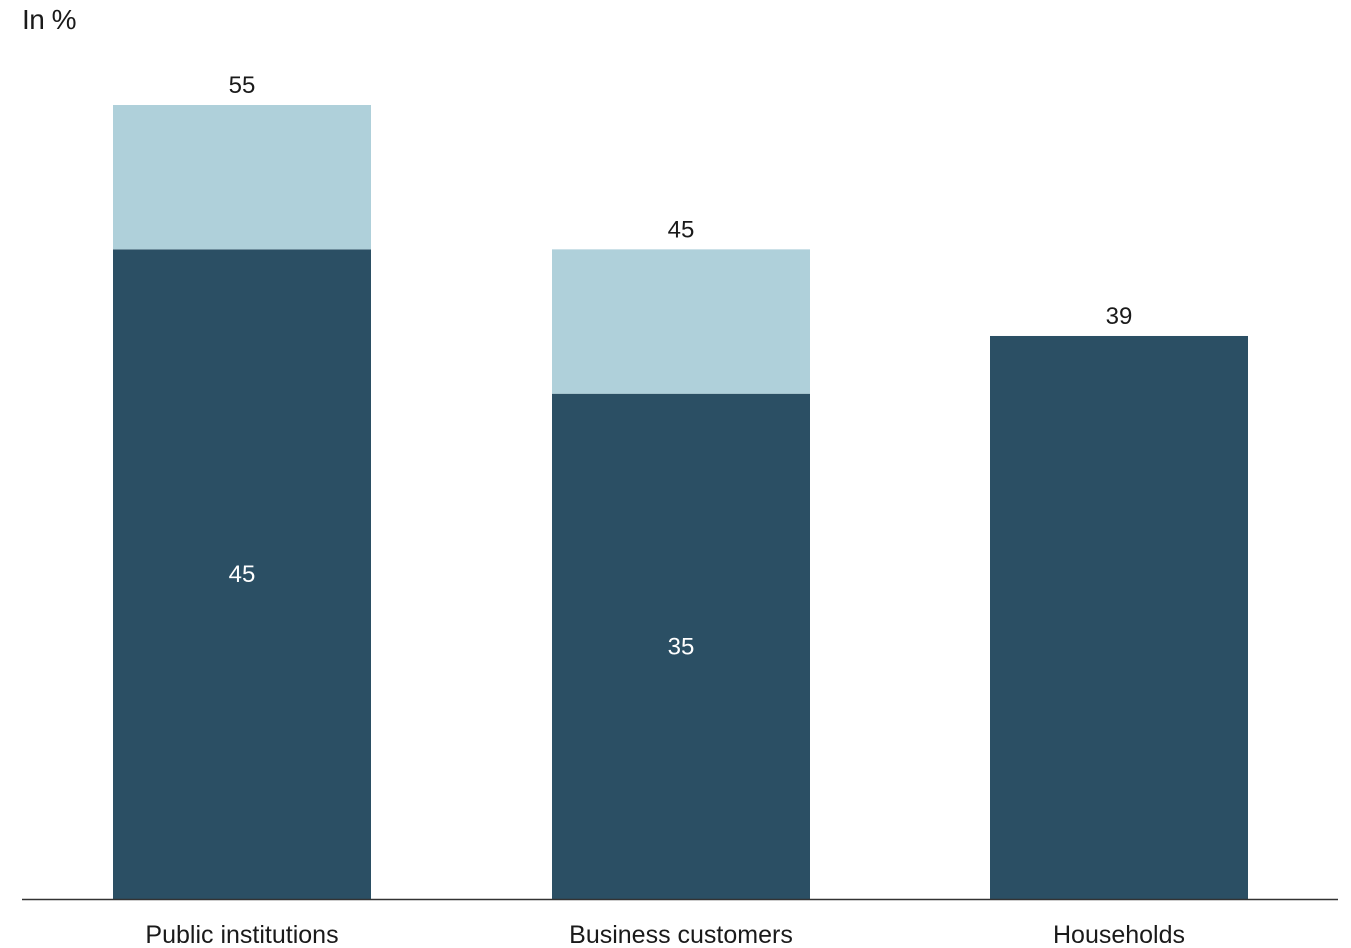 This screenshot has height=948, width=1351. I want to click on total-value-label: 45, so click(681, 229).